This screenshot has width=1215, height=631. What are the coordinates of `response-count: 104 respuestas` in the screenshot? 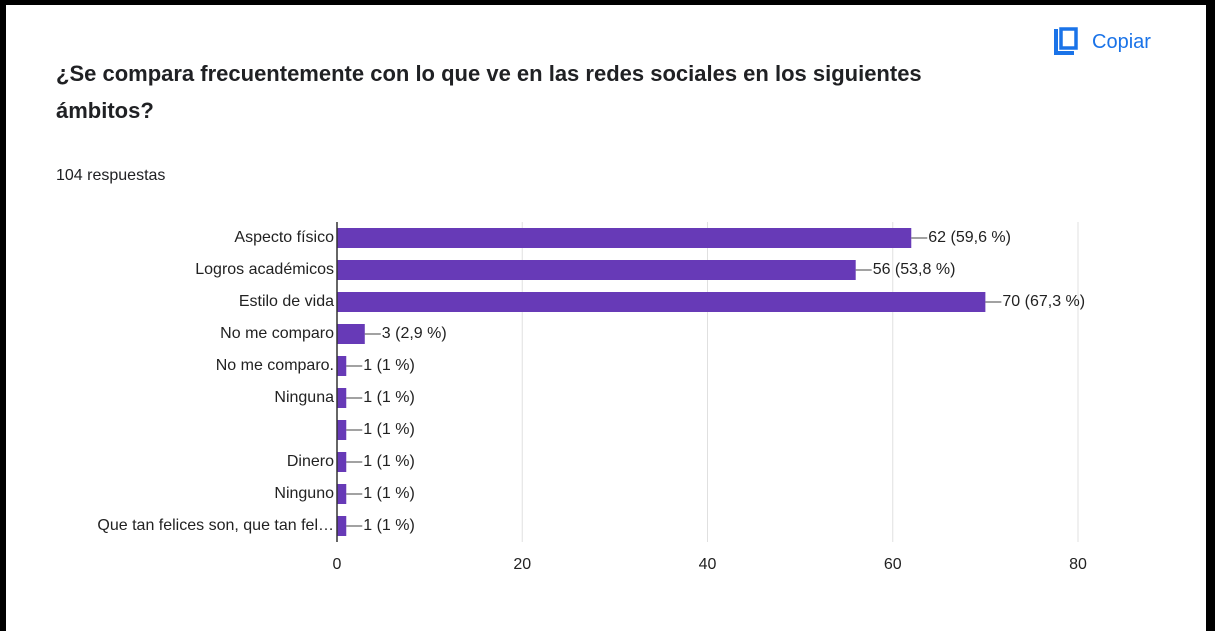 It's located at (111, 175).